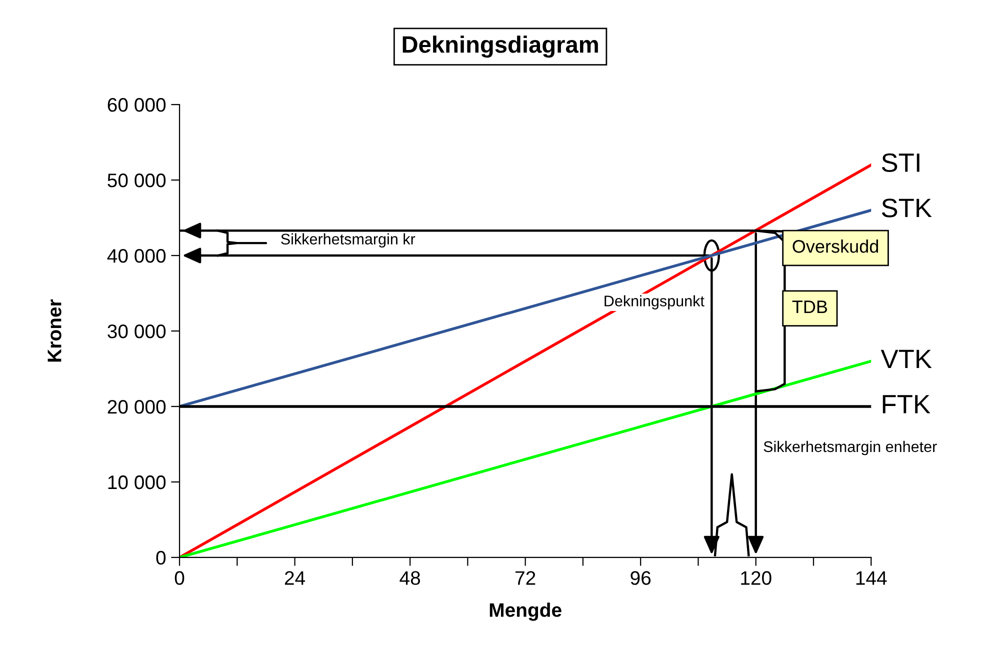  I want to click on y-axis-title: Kroner, so click(55, 330).